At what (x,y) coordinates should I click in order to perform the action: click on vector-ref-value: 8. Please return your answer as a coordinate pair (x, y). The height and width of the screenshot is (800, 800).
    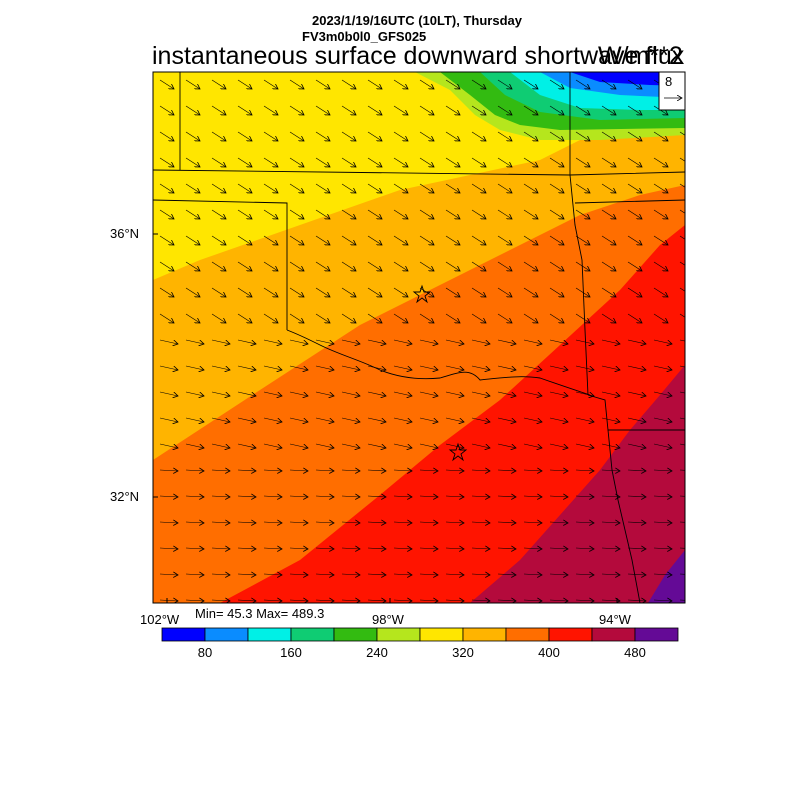
    Looking at the image, I should click on (669, 81).